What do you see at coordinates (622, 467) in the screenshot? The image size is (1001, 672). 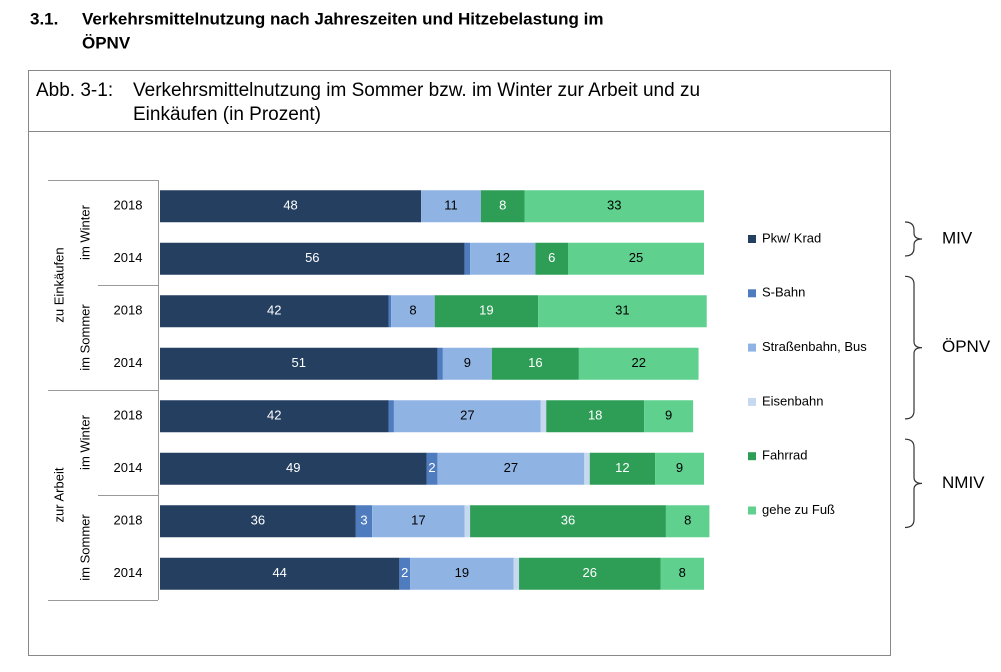 I see `data-label: 12` at bounding box center [622, 467].